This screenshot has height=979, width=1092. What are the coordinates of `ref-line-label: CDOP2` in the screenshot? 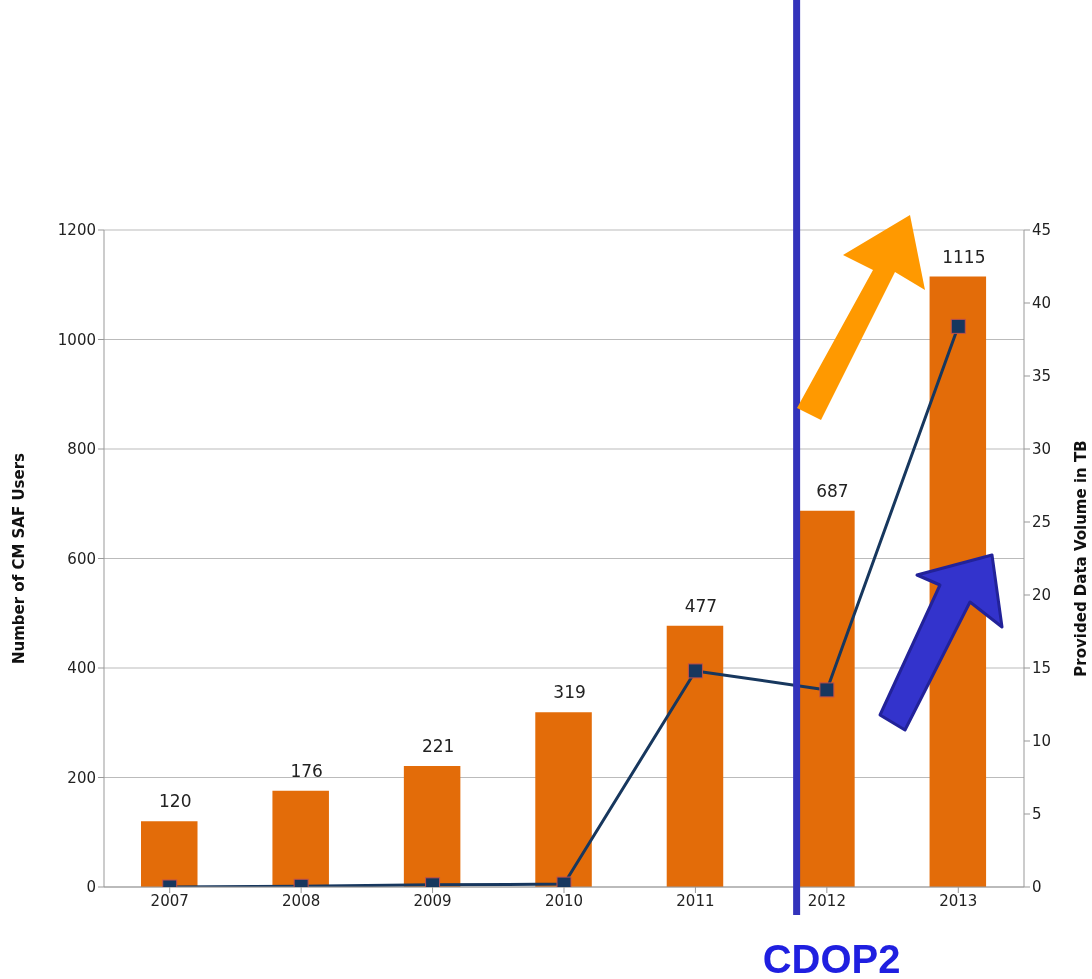 It's located at (831, 958).